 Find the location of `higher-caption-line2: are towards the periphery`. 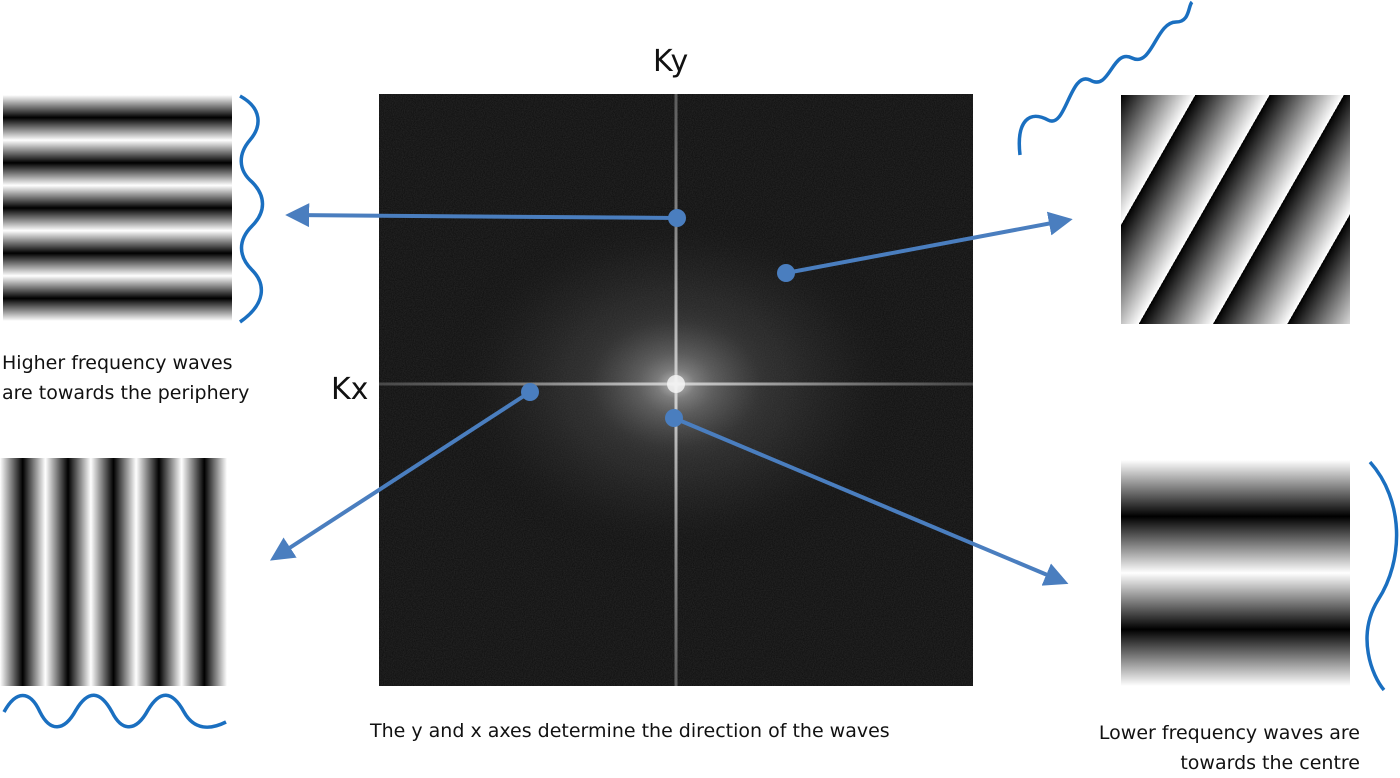

higher-caption-line2: are towards the periphery is located at coordinates (126, 393).